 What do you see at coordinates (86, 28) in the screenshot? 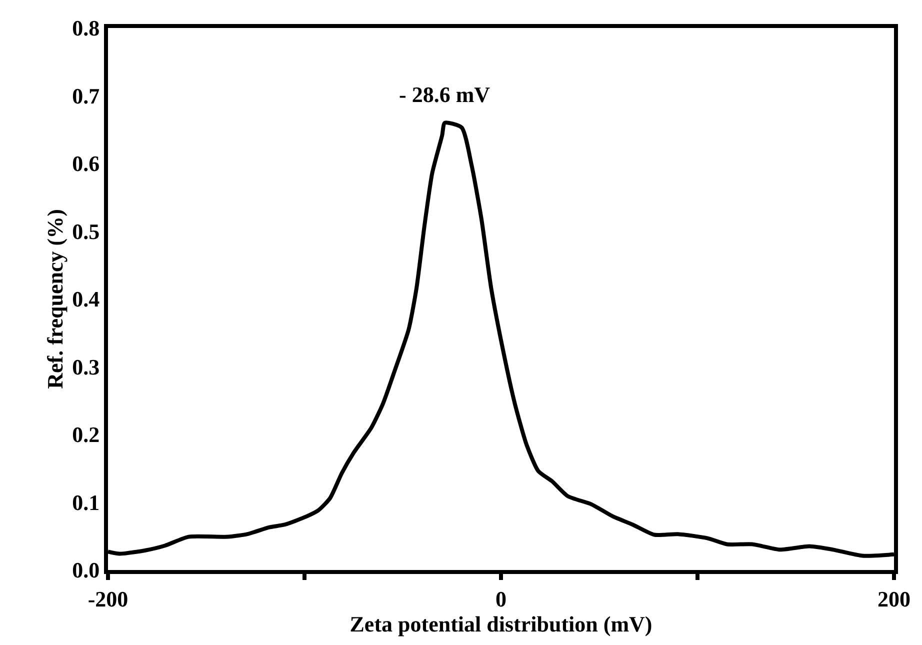
I see `y-tick-label: 0.8` at bounding box center [86, 28].